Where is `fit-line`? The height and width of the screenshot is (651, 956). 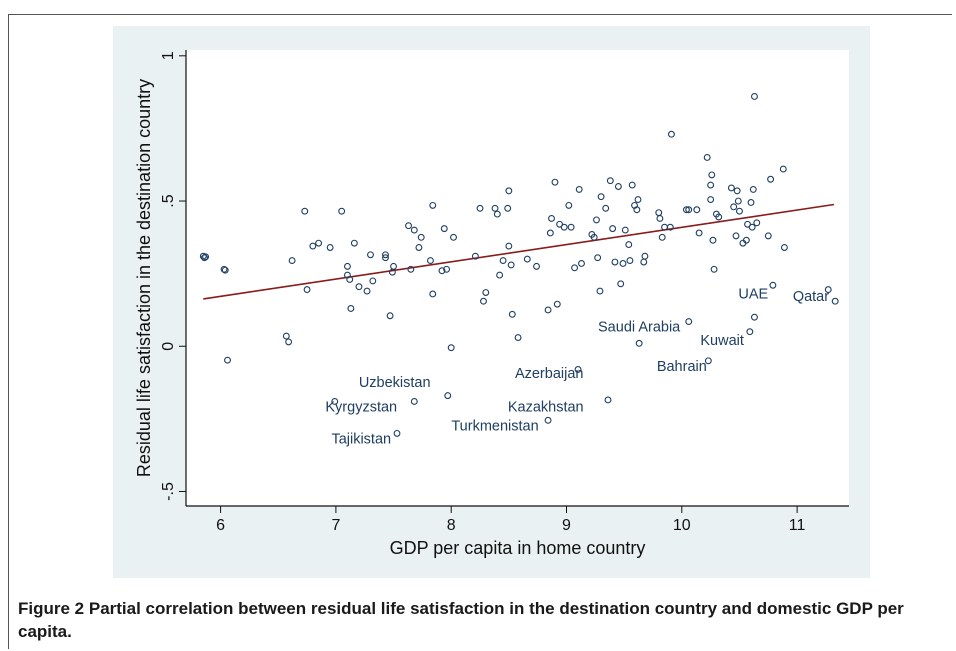 fit-line is located at coordinates (519, 251).